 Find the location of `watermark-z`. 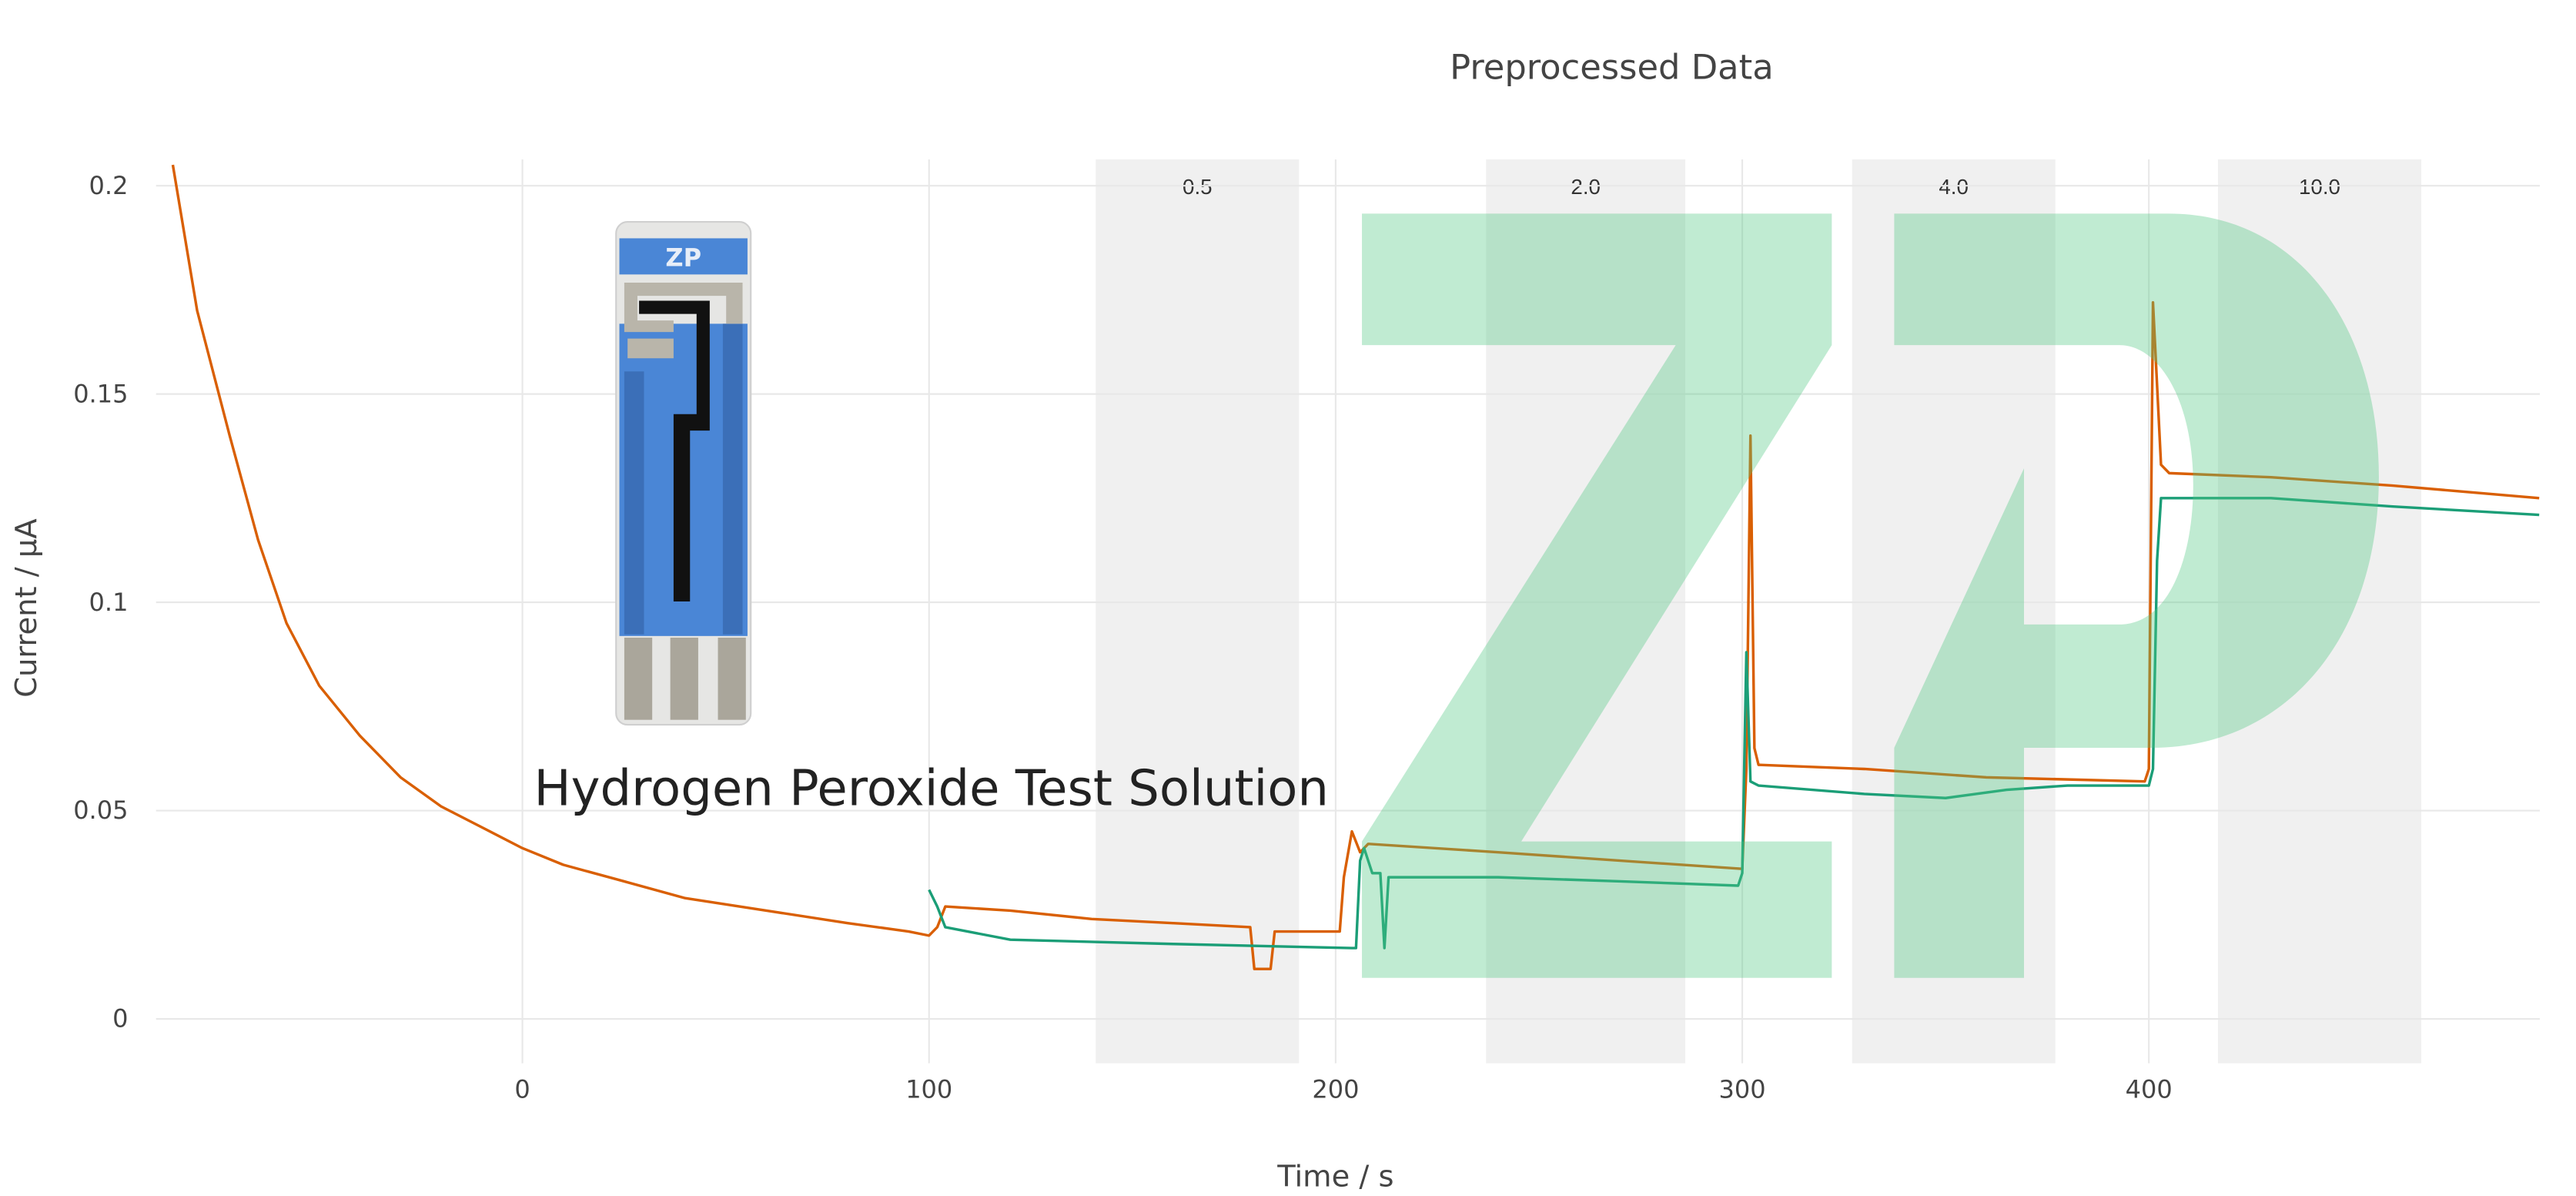

watermark-z is located at coordinates (1597, 595).